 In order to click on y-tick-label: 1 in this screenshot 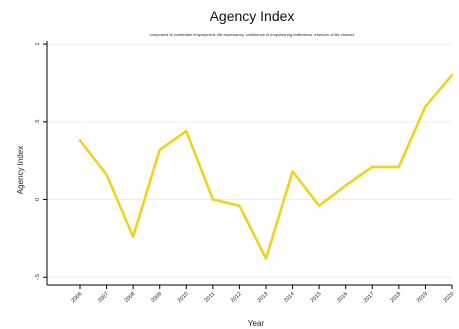, I will do `click(38, 44)`.